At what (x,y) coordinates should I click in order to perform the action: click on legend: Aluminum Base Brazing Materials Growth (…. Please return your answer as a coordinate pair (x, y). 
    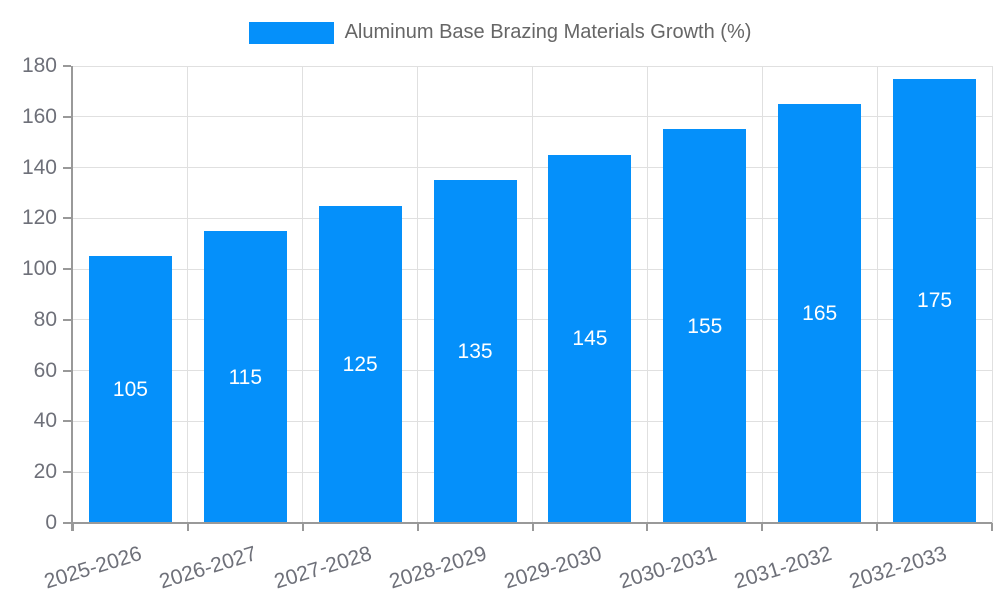
    Looking at the image, I should click on (500, 32).